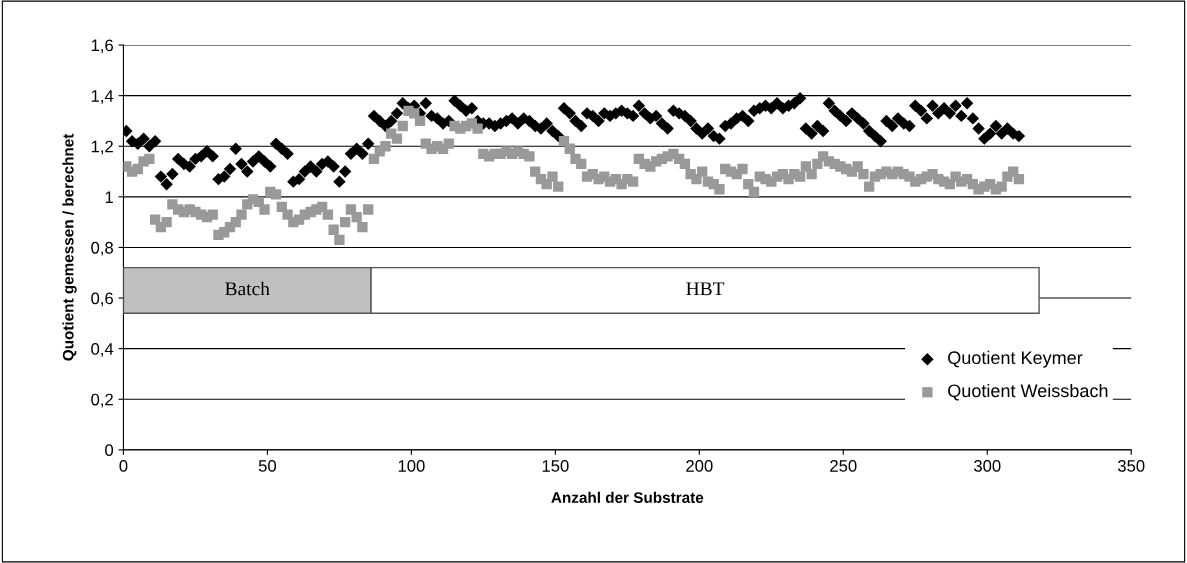  What do you see at coordinates (627, 497) in the screenshot?
I see `x-axis-title: Anzahl der Substrate` at bounding box center [627, 497].